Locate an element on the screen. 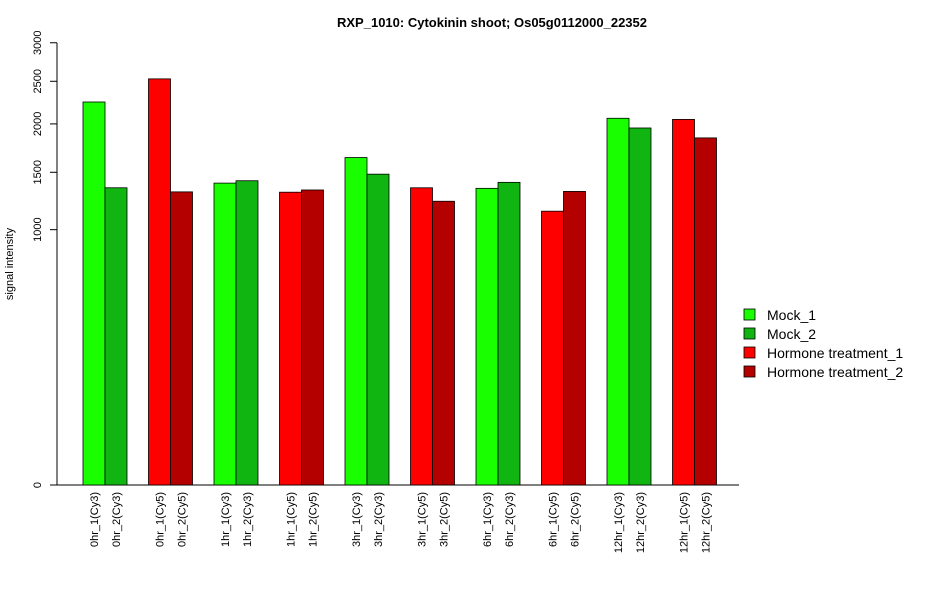 The image size is (950, 600). y-tick-label: 3000 is located at coordinates (38, 43).